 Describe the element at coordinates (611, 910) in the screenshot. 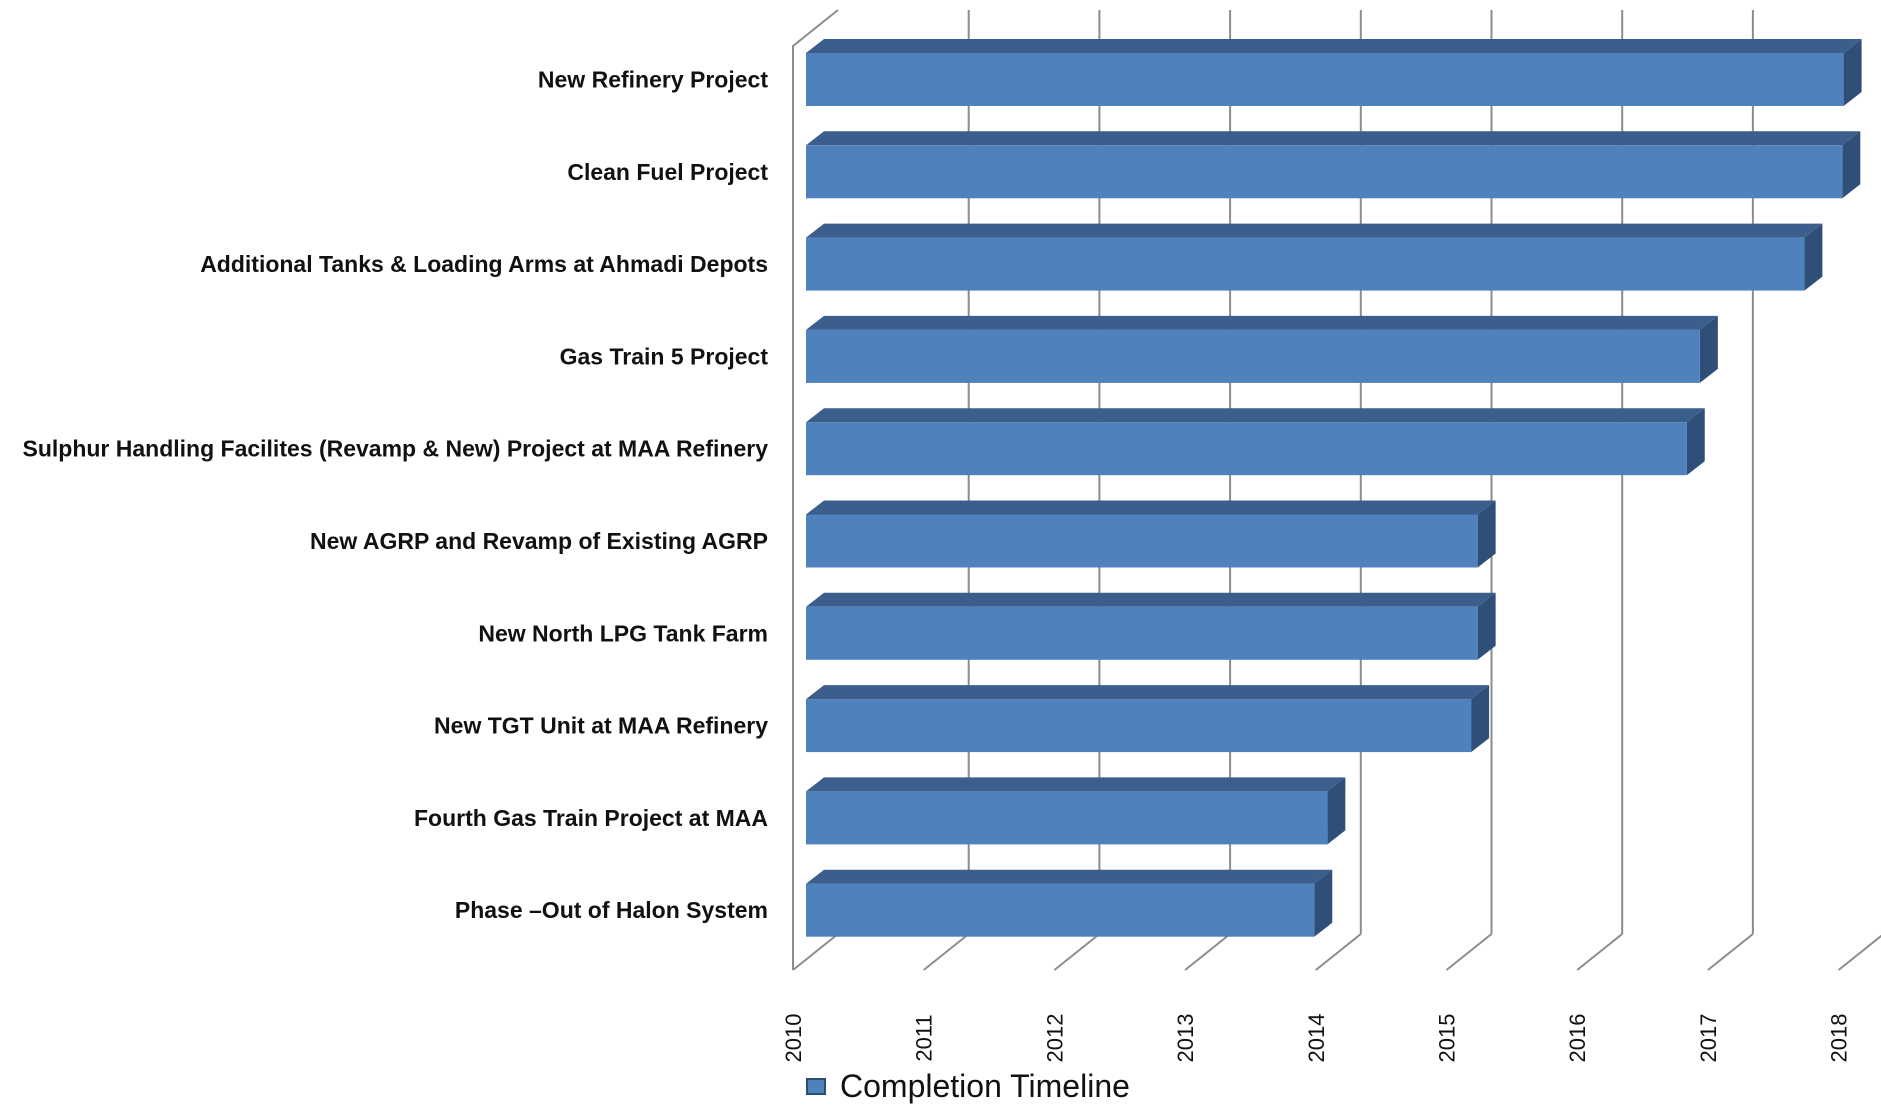

I see `category-label: Phase –Out of Halon System` at that location.